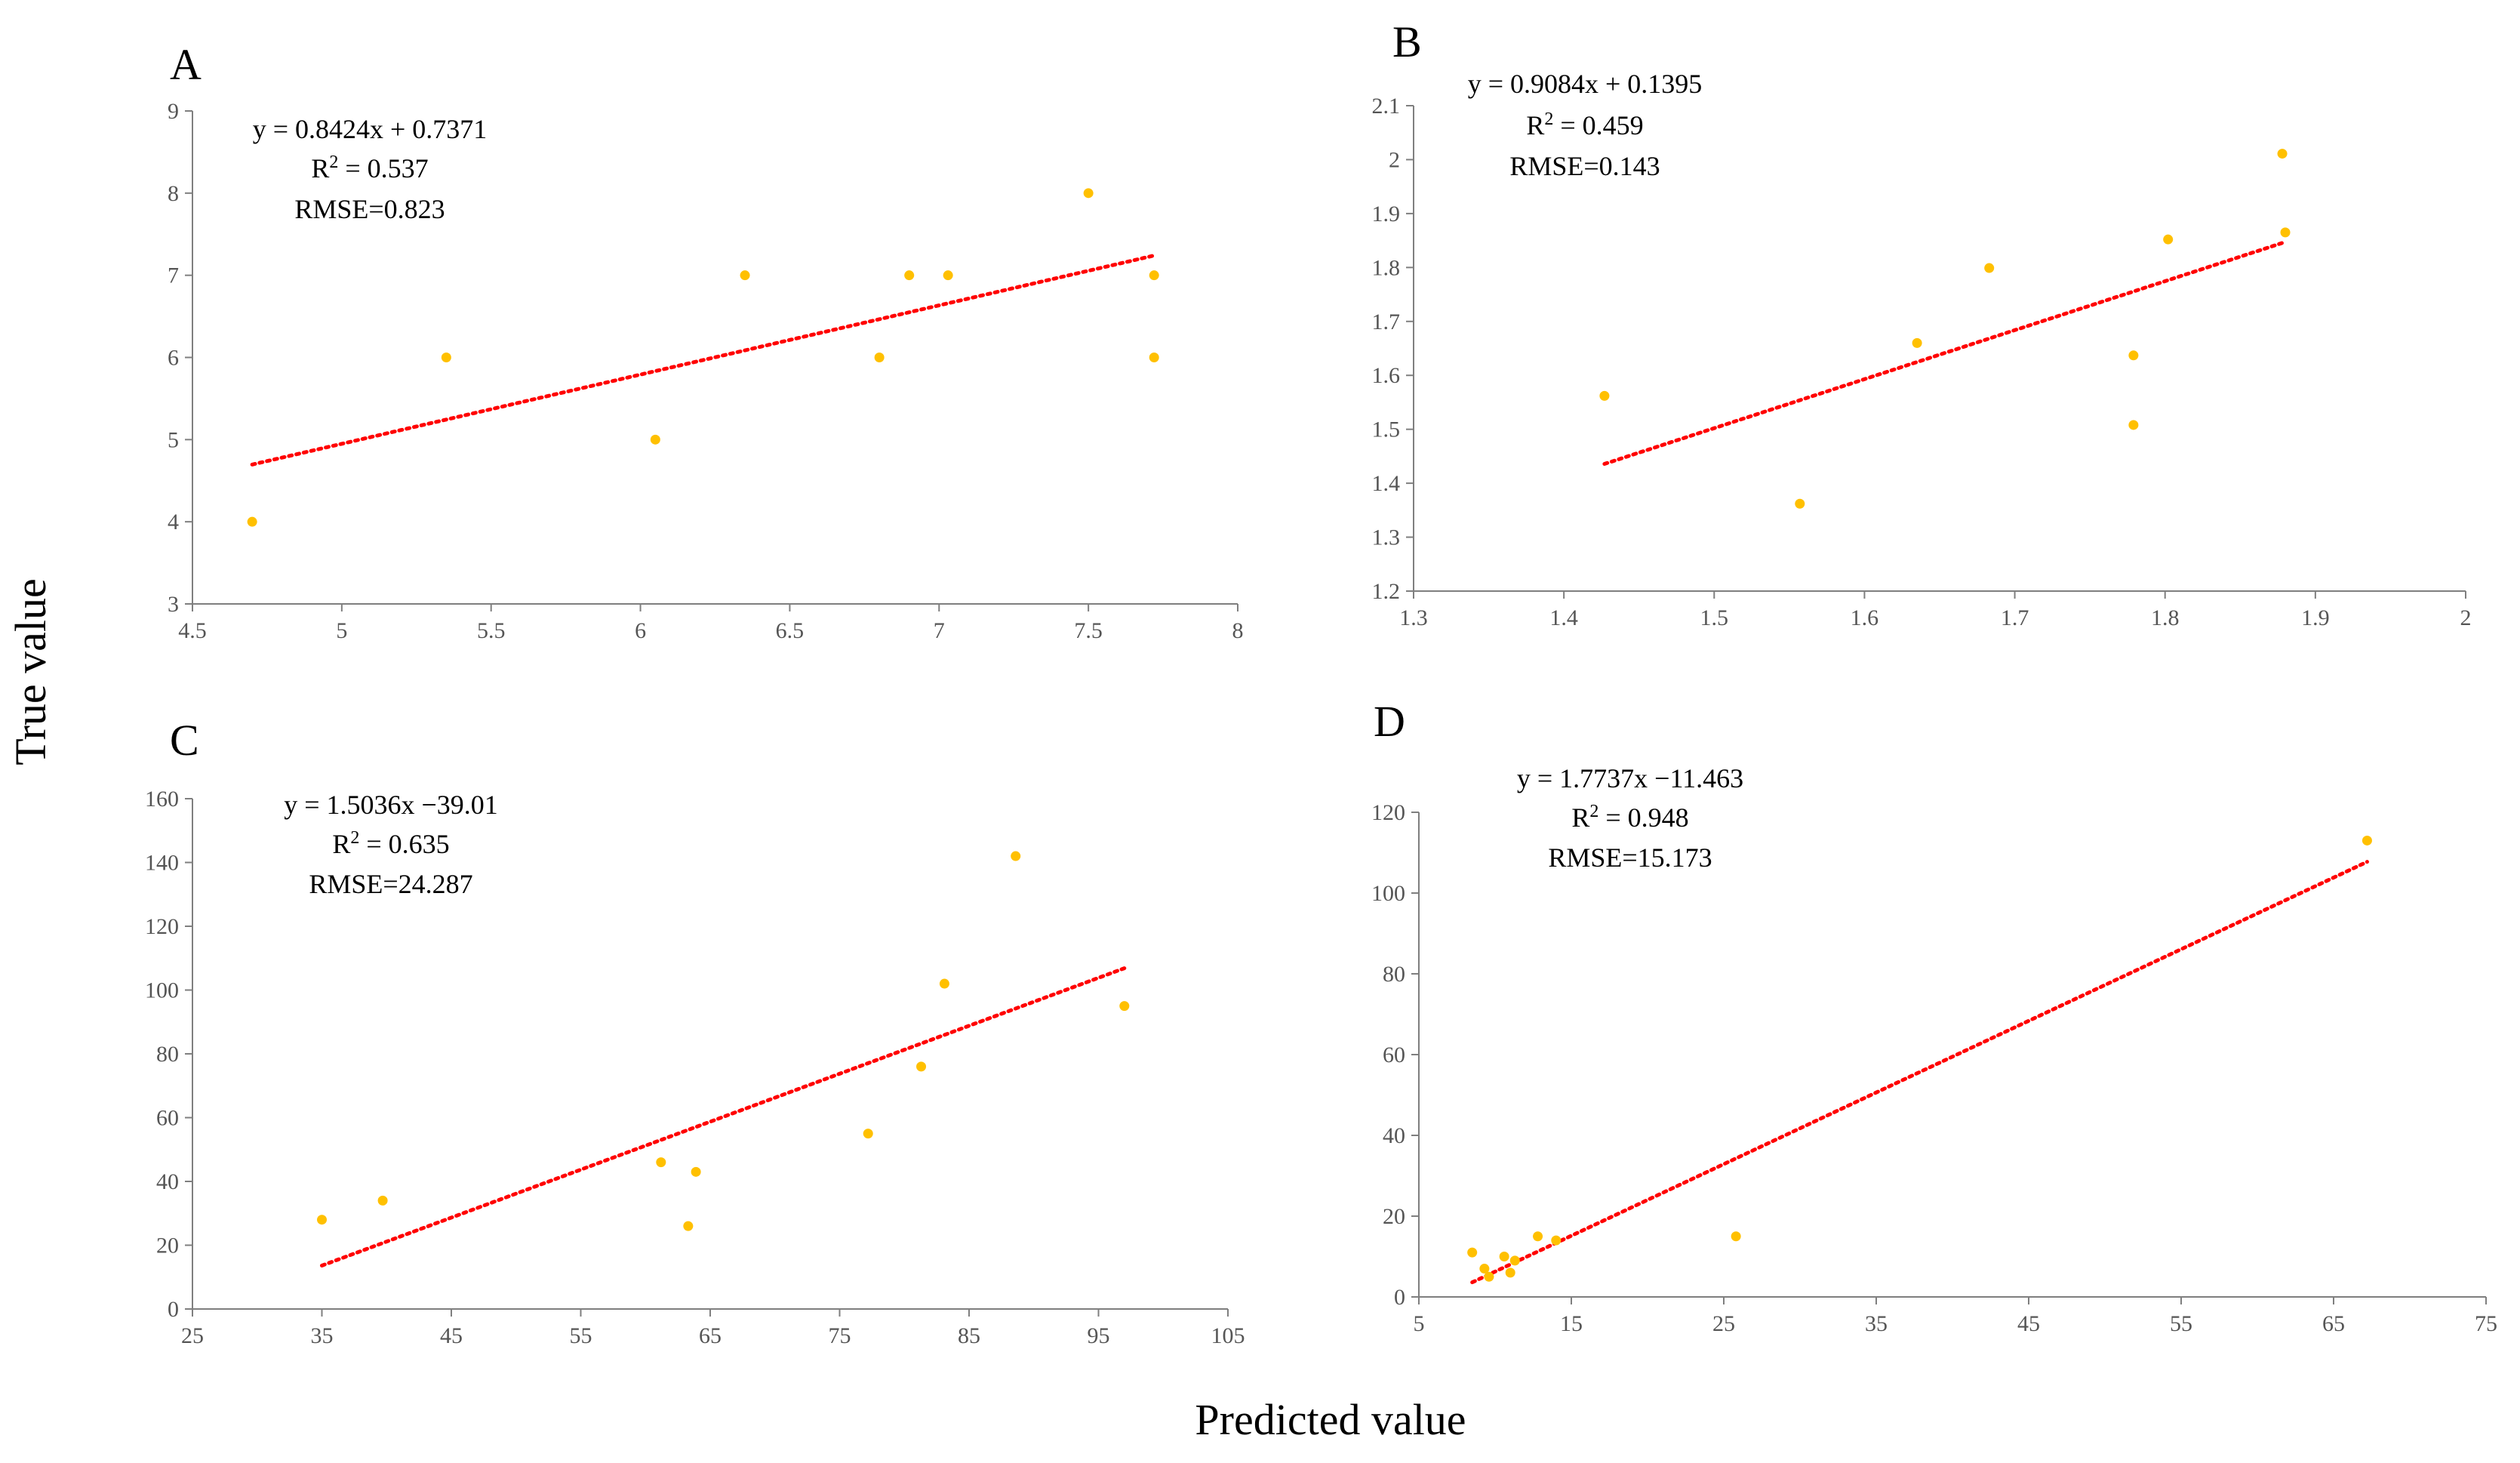  What do you see at coordinates (167, 1054) in the screenshot?
I see `panel-c-y-tick-label: 80` at bounding box center [167, 1054].